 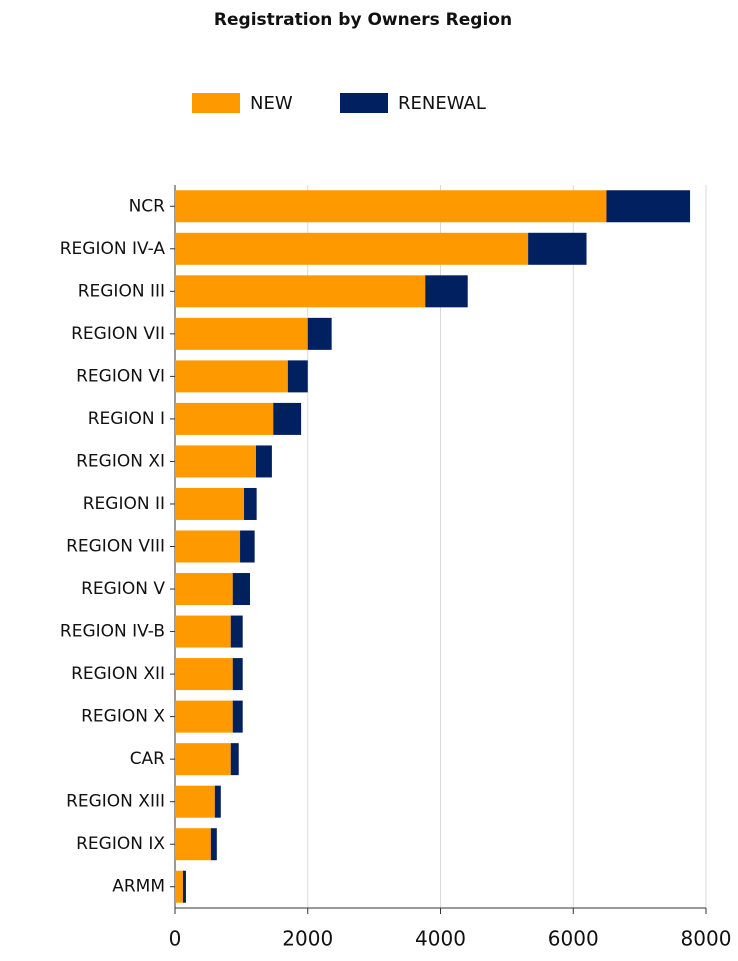 I want to click on x-tick-label: 0, so click(x=175, y=939).